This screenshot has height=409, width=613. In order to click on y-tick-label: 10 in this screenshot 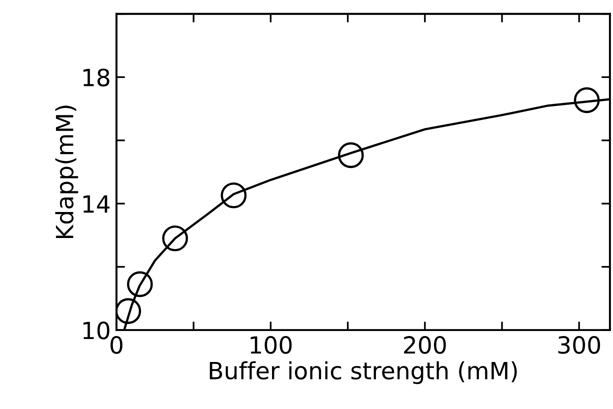, I will do `click(96, 331)`.